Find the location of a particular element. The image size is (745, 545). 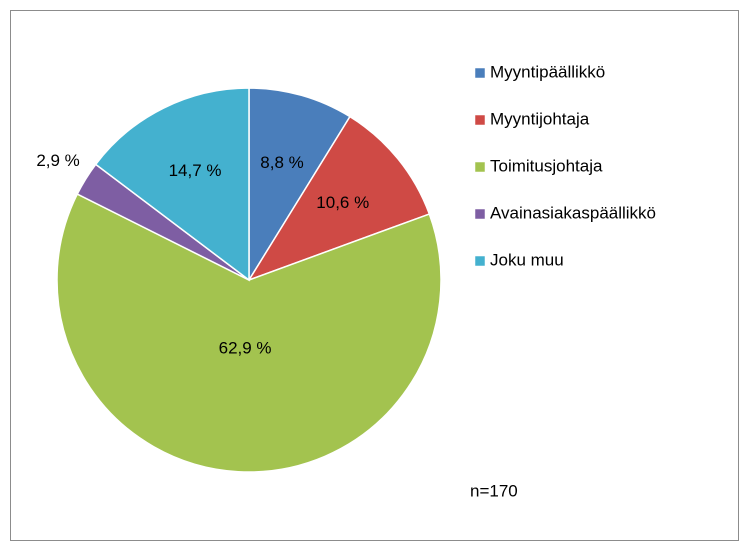

data-label: 62,9 % is located at coordinates (245, 347).